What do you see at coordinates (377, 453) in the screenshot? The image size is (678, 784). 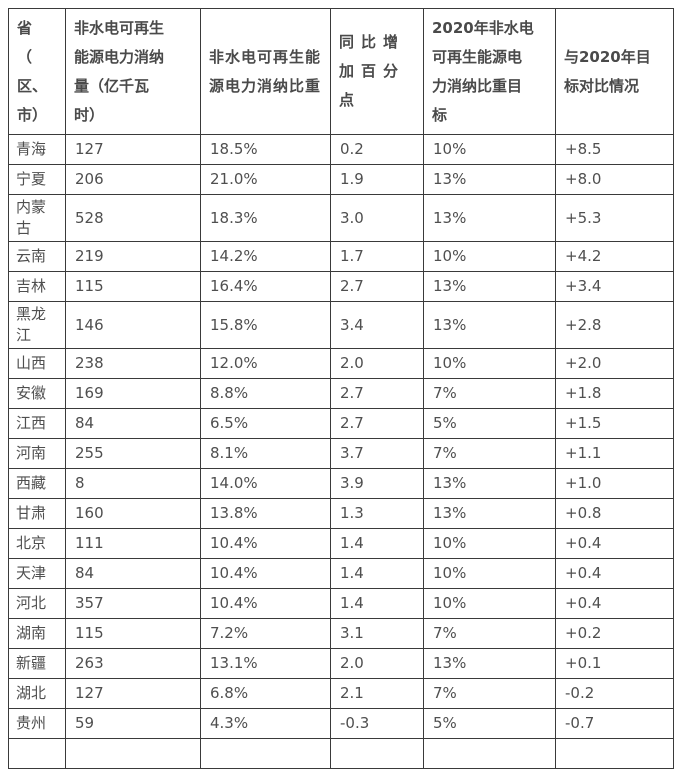 I see `cell-yoy-increase: 3.7` at bounding box center [377, 453].